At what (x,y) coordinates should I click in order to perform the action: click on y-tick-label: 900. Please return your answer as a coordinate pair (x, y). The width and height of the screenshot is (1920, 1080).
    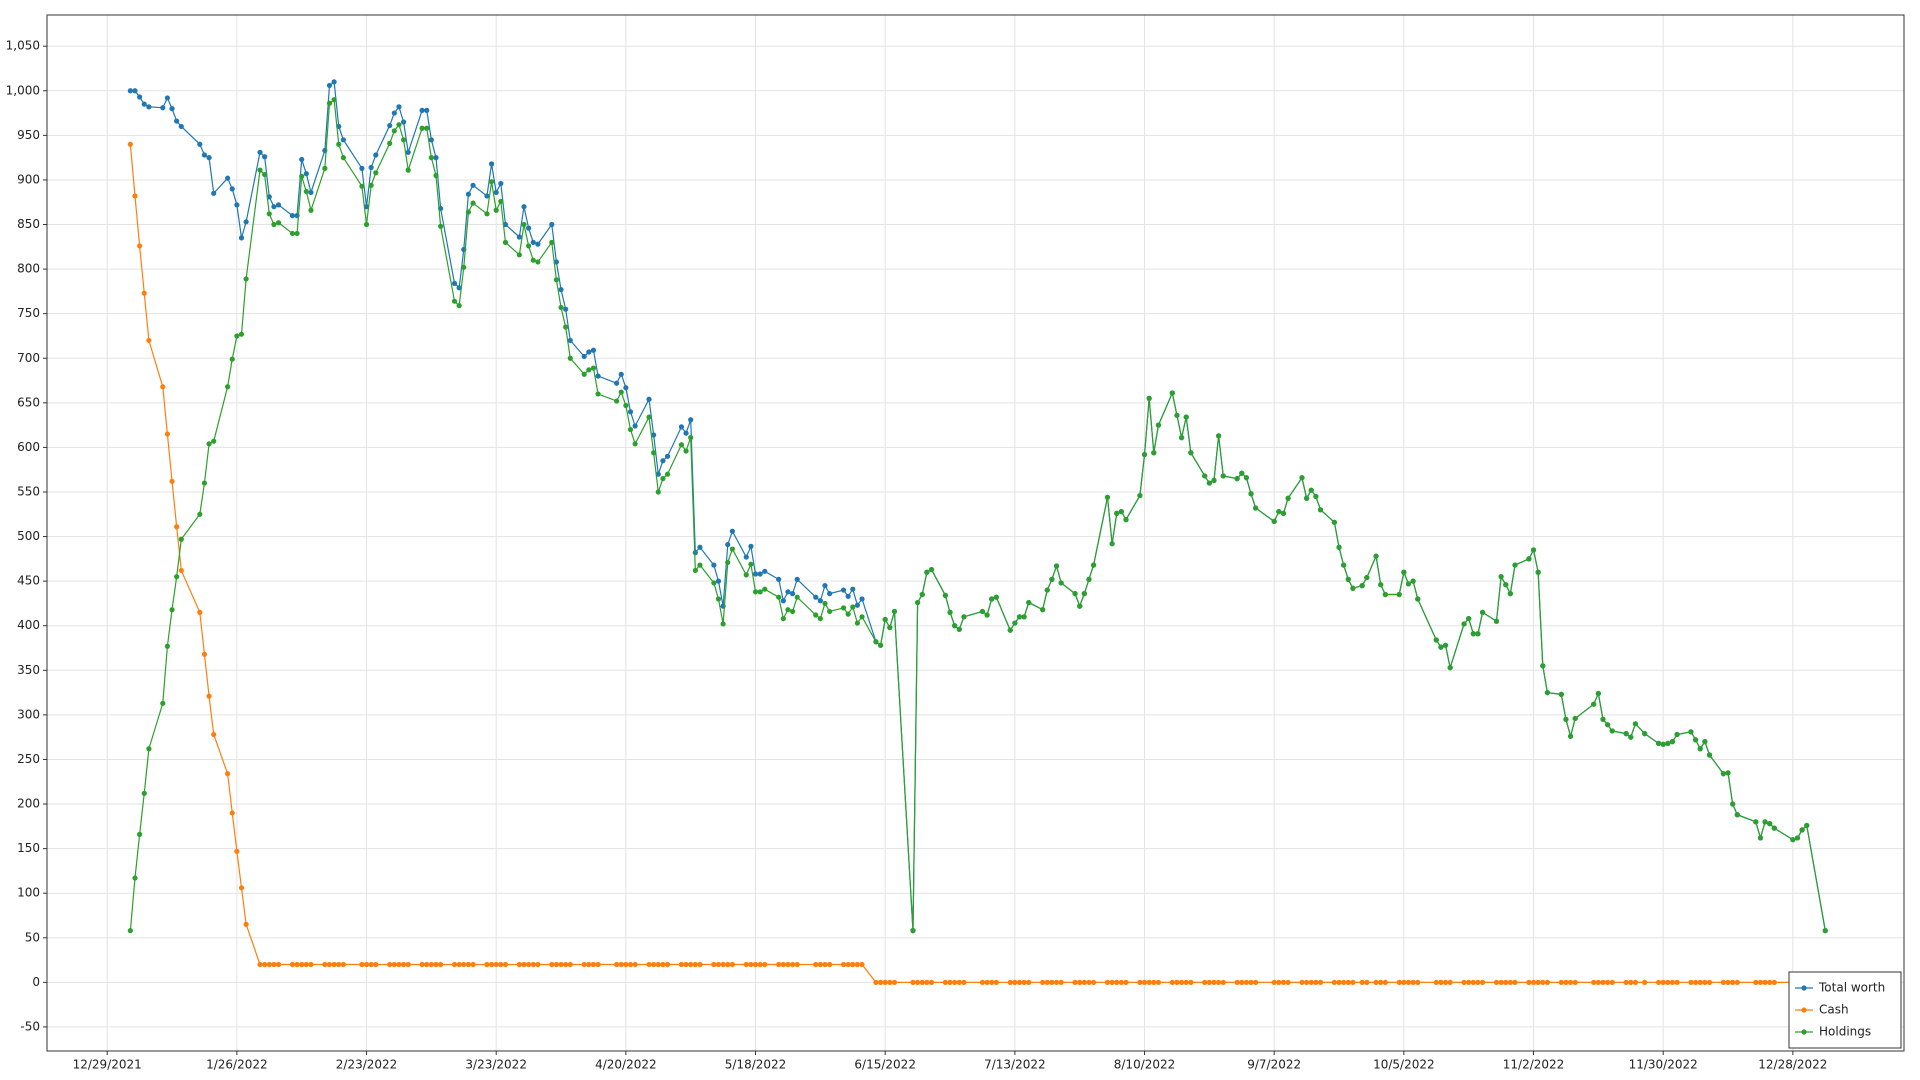
    Looking at the image, I should click on (28, 179).